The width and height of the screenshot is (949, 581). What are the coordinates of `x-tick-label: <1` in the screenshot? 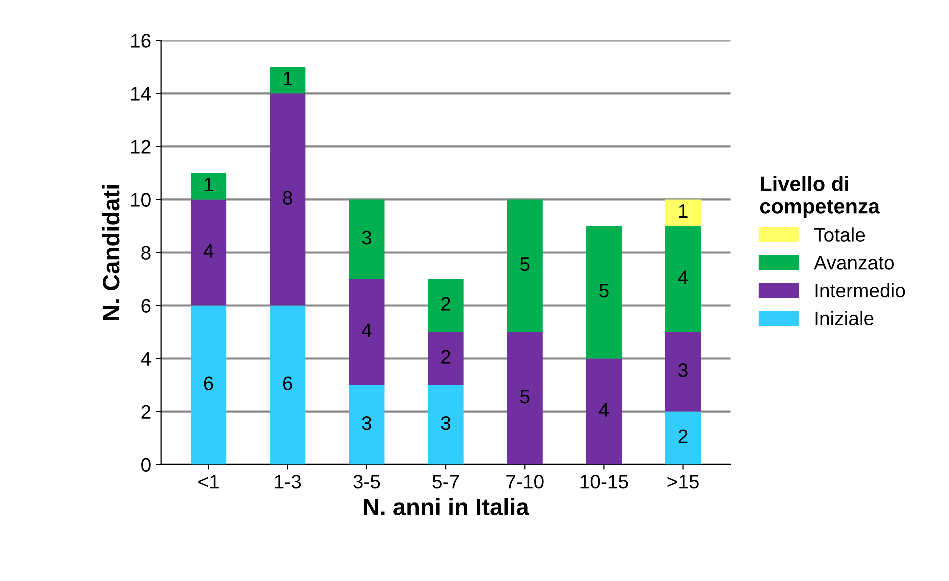 It's located at (208, 482).